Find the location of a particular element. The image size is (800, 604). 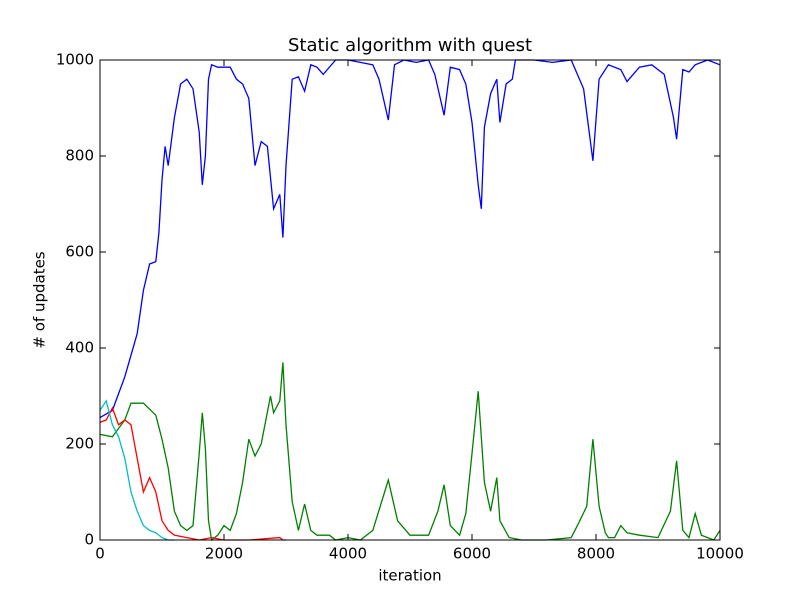

x-tick-label: 10000 is located at coordinates (720, 554).